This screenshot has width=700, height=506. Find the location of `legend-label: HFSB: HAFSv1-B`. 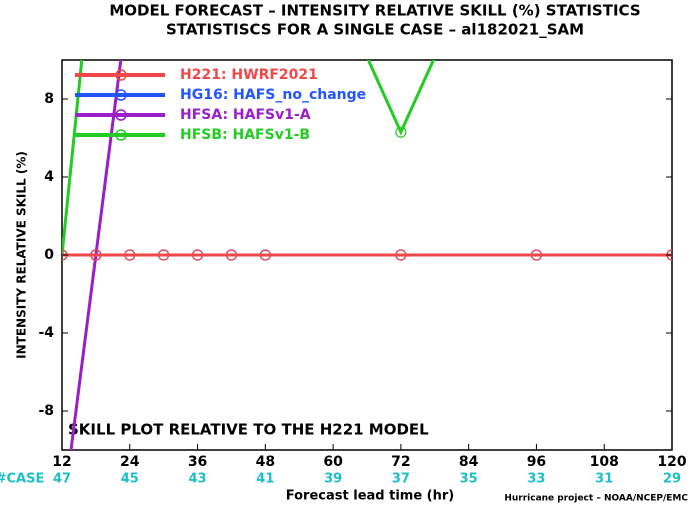

legend-label: HFSB: HAFSv1-B is located at coordinates (245, 135).